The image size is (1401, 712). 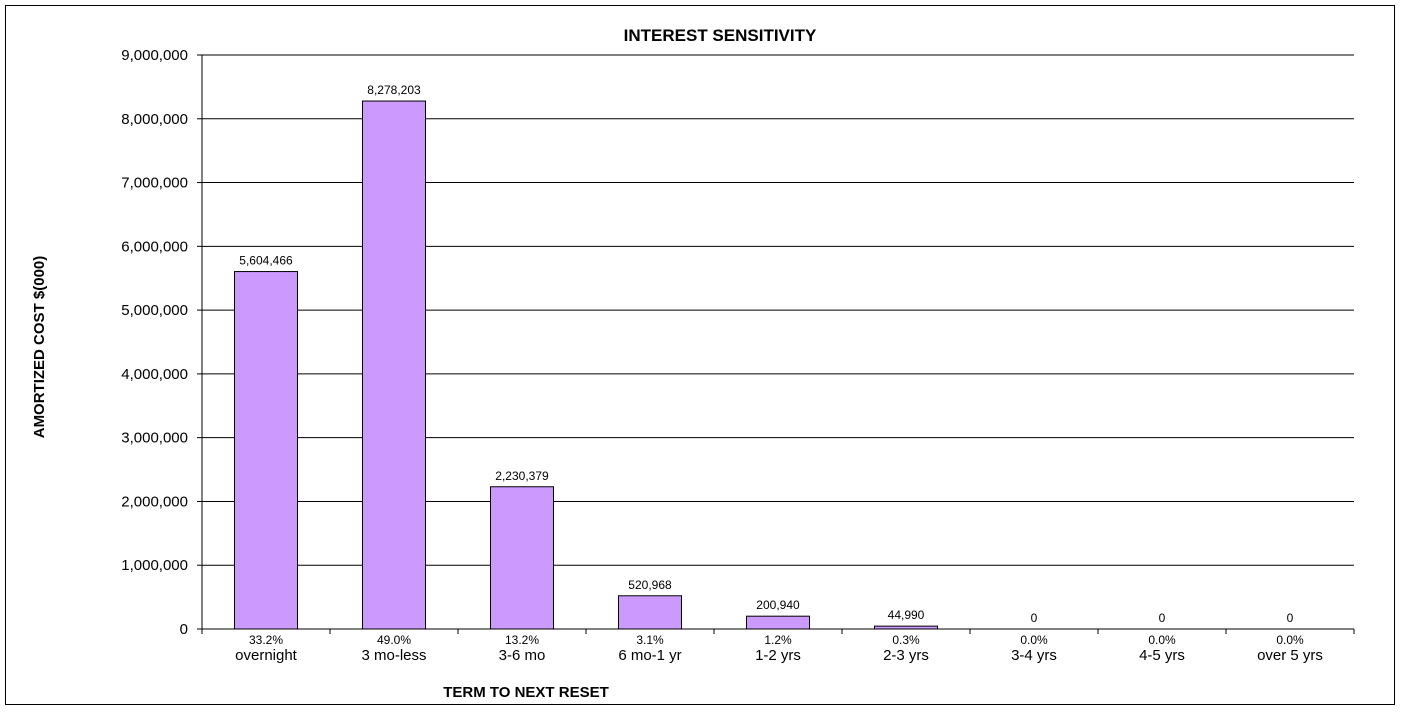 What do you see at coordinates (778, 655) in the screenshot?
I see `x-tick-label: 1-2 yrs` at bounding box center [778, 655].